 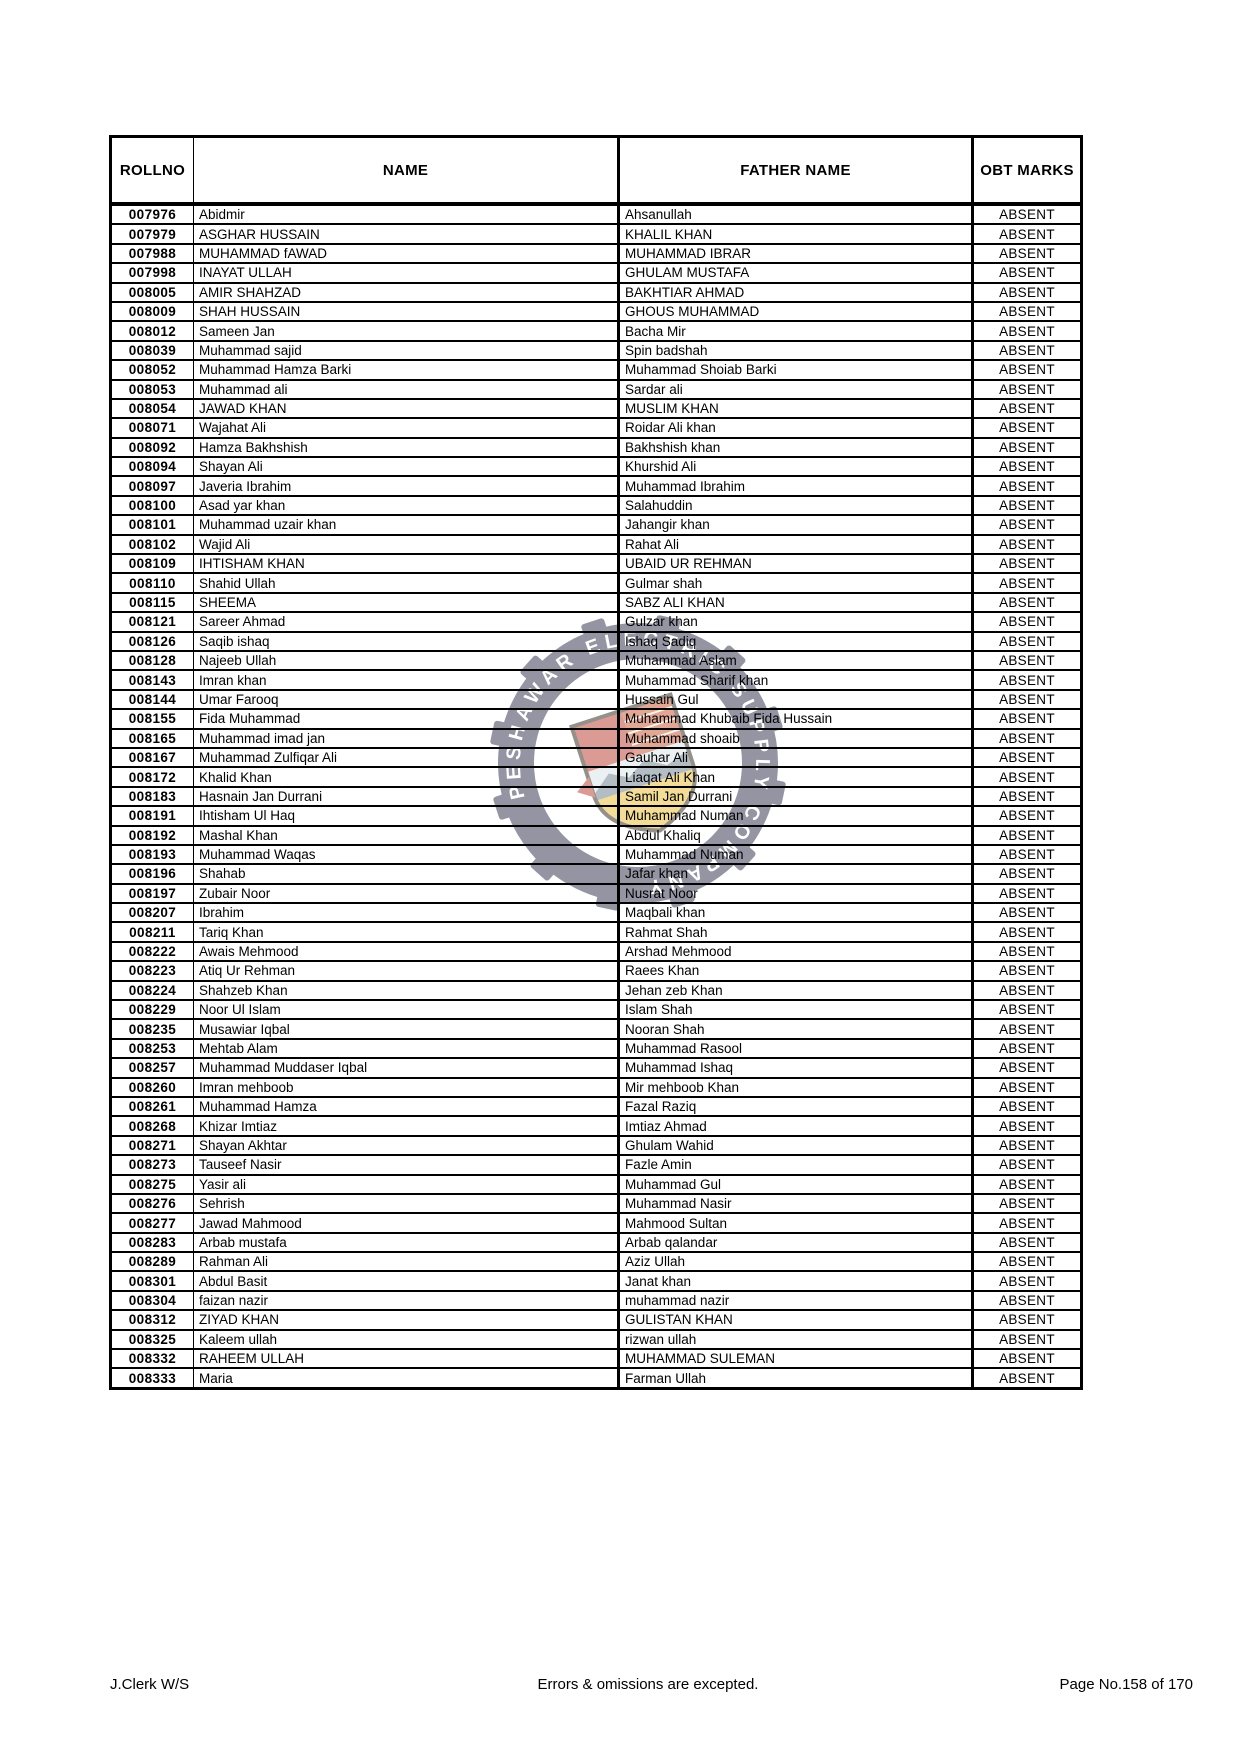 What do you see at coordinates (596, 1319) in the screenshot?
I see `table-row: 008312 ZIYAD KHAN GULISTAN KHAN ABSENT` at bounding box center [596, 1319].